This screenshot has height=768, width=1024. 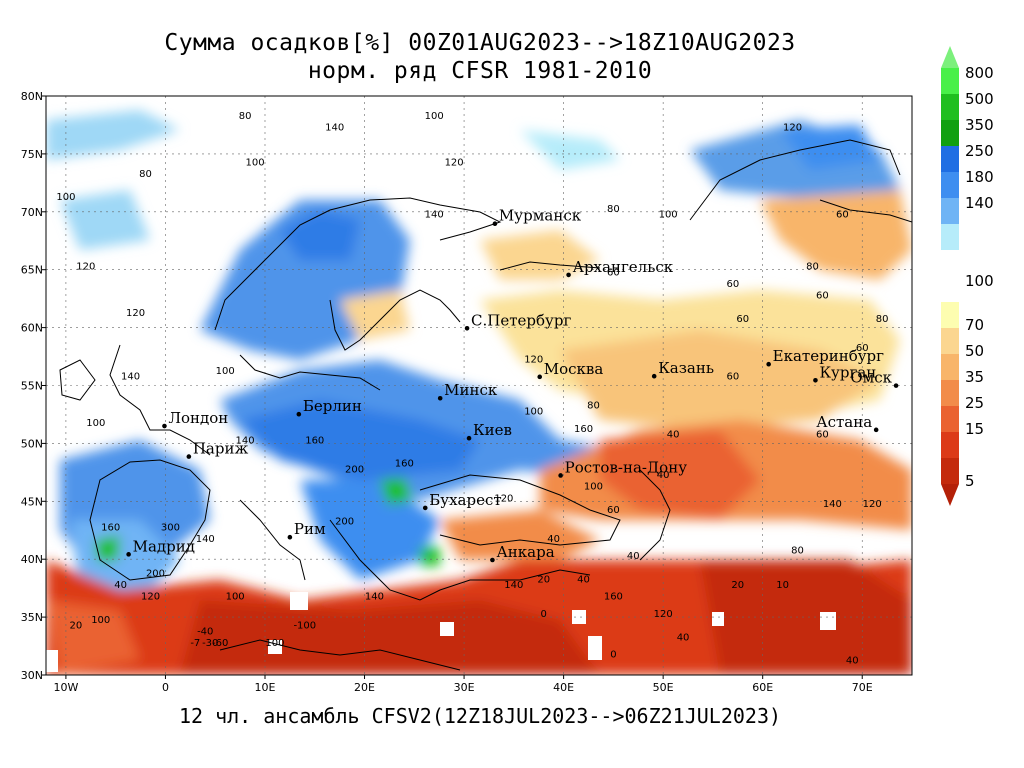 What do you see at coordinates (32, 501) in the screenshot?
I see `lat-tick-label: 45N` at bounding box center [32, 501].